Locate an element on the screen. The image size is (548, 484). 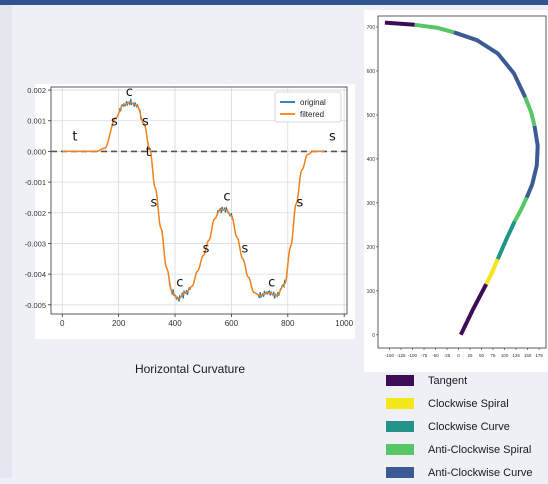
y-tick-label: 0.001 is located at coordinates (36, 121).